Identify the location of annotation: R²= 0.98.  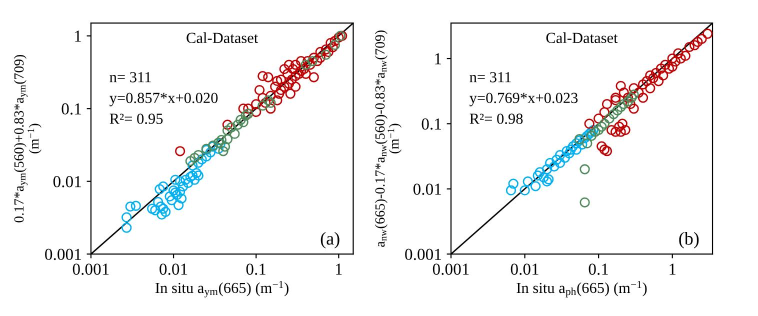
(496, 119).